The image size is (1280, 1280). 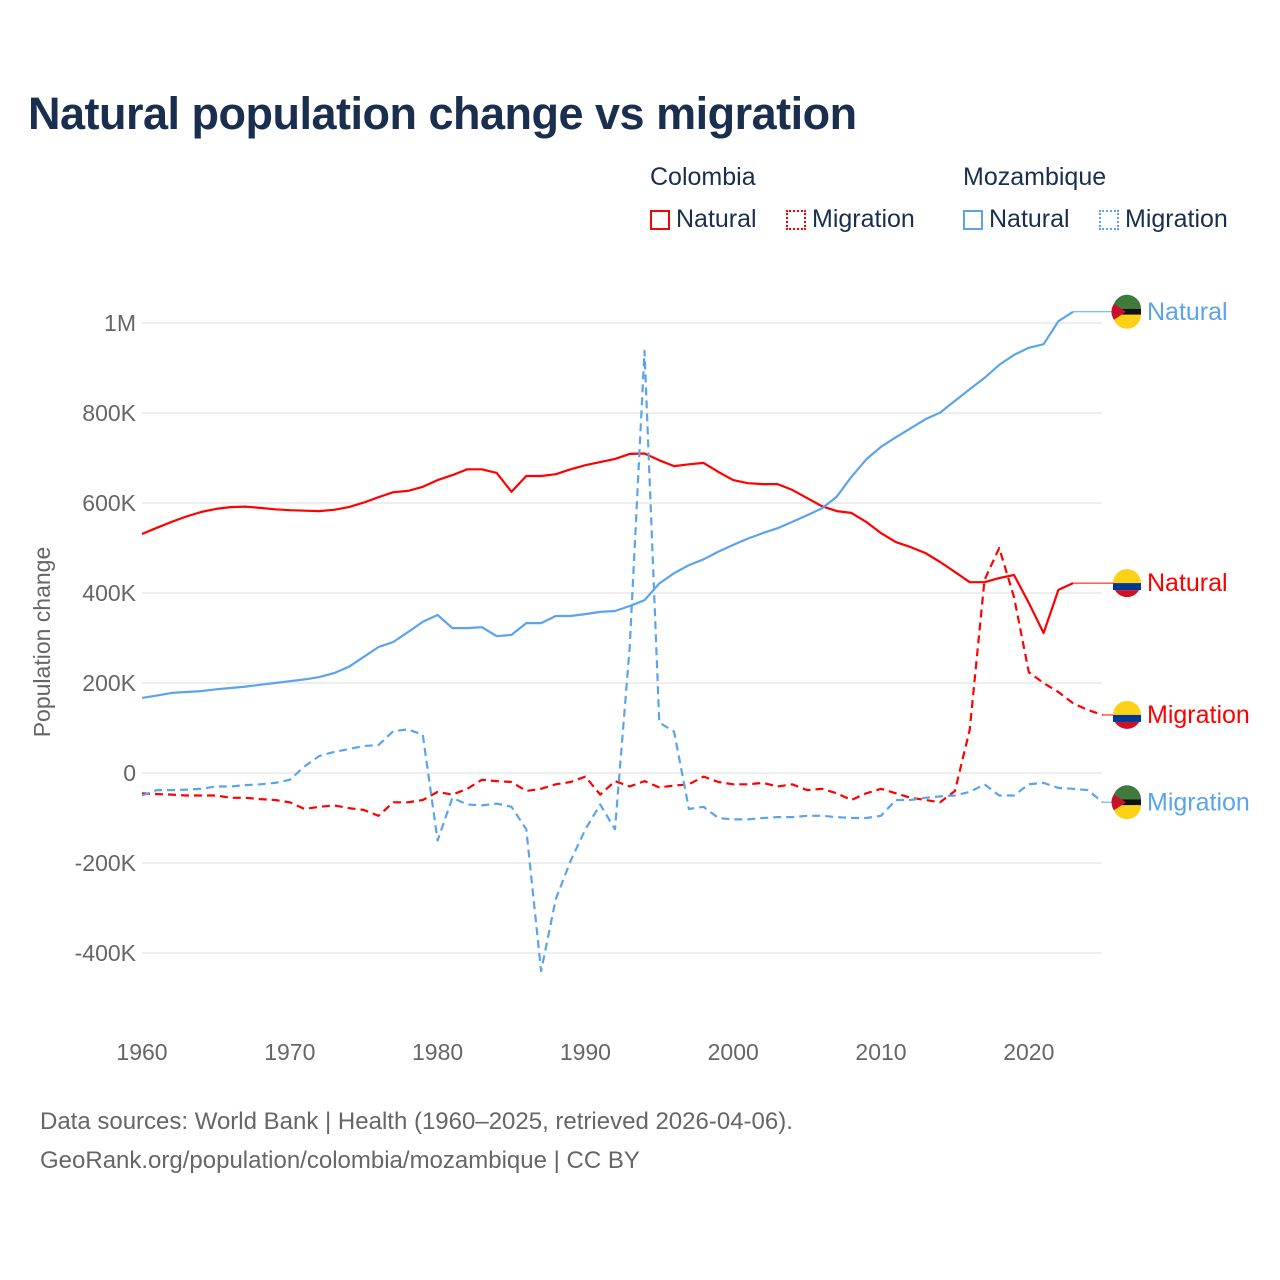 I want to click on legend-group-title: Colombia, so click(x=703, y=177).